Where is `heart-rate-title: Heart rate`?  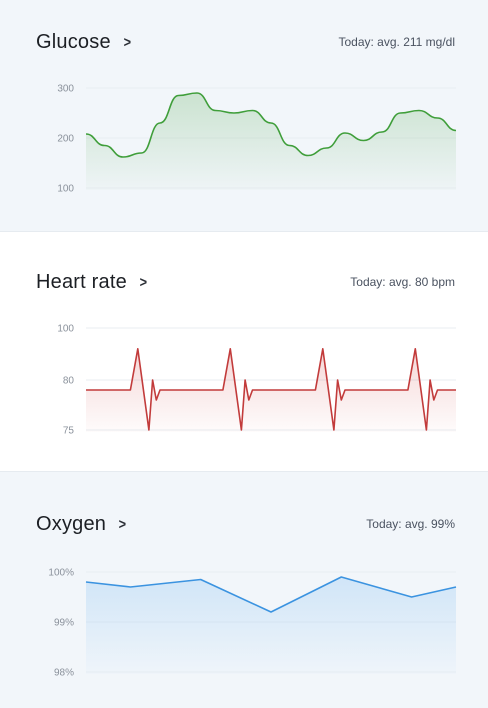
heart-rate-title: Heart rate is located at coordinates (81, 281).